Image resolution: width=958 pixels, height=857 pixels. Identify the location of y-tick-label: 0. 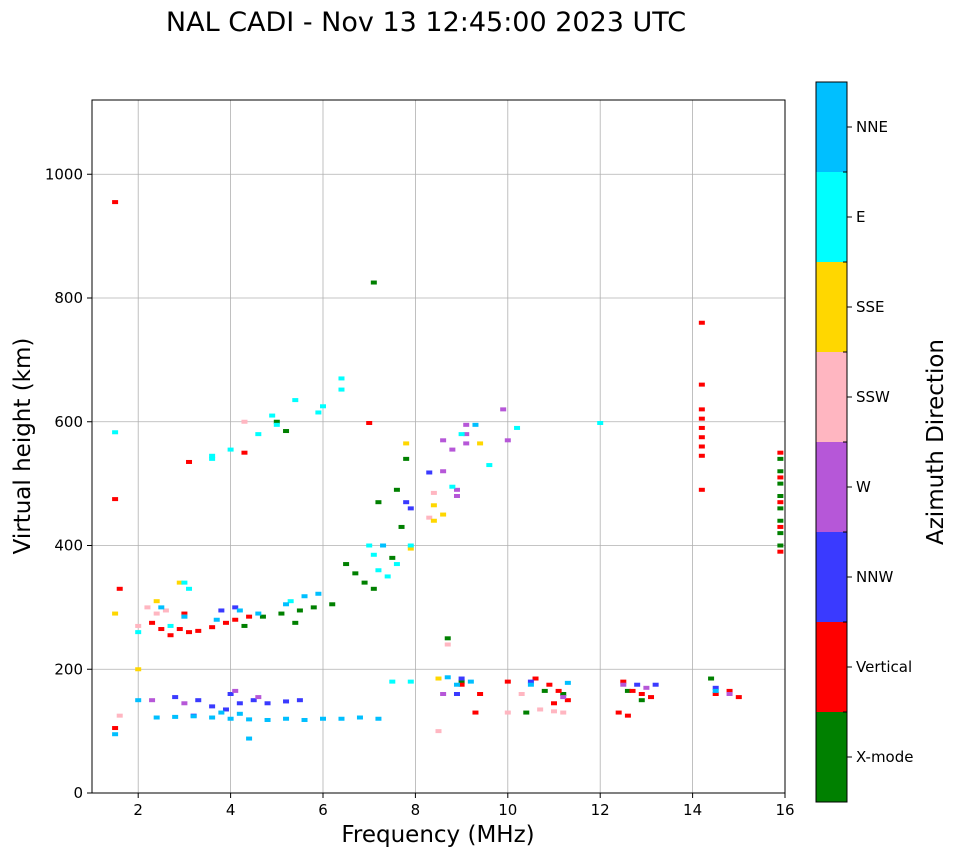
(78, 793).